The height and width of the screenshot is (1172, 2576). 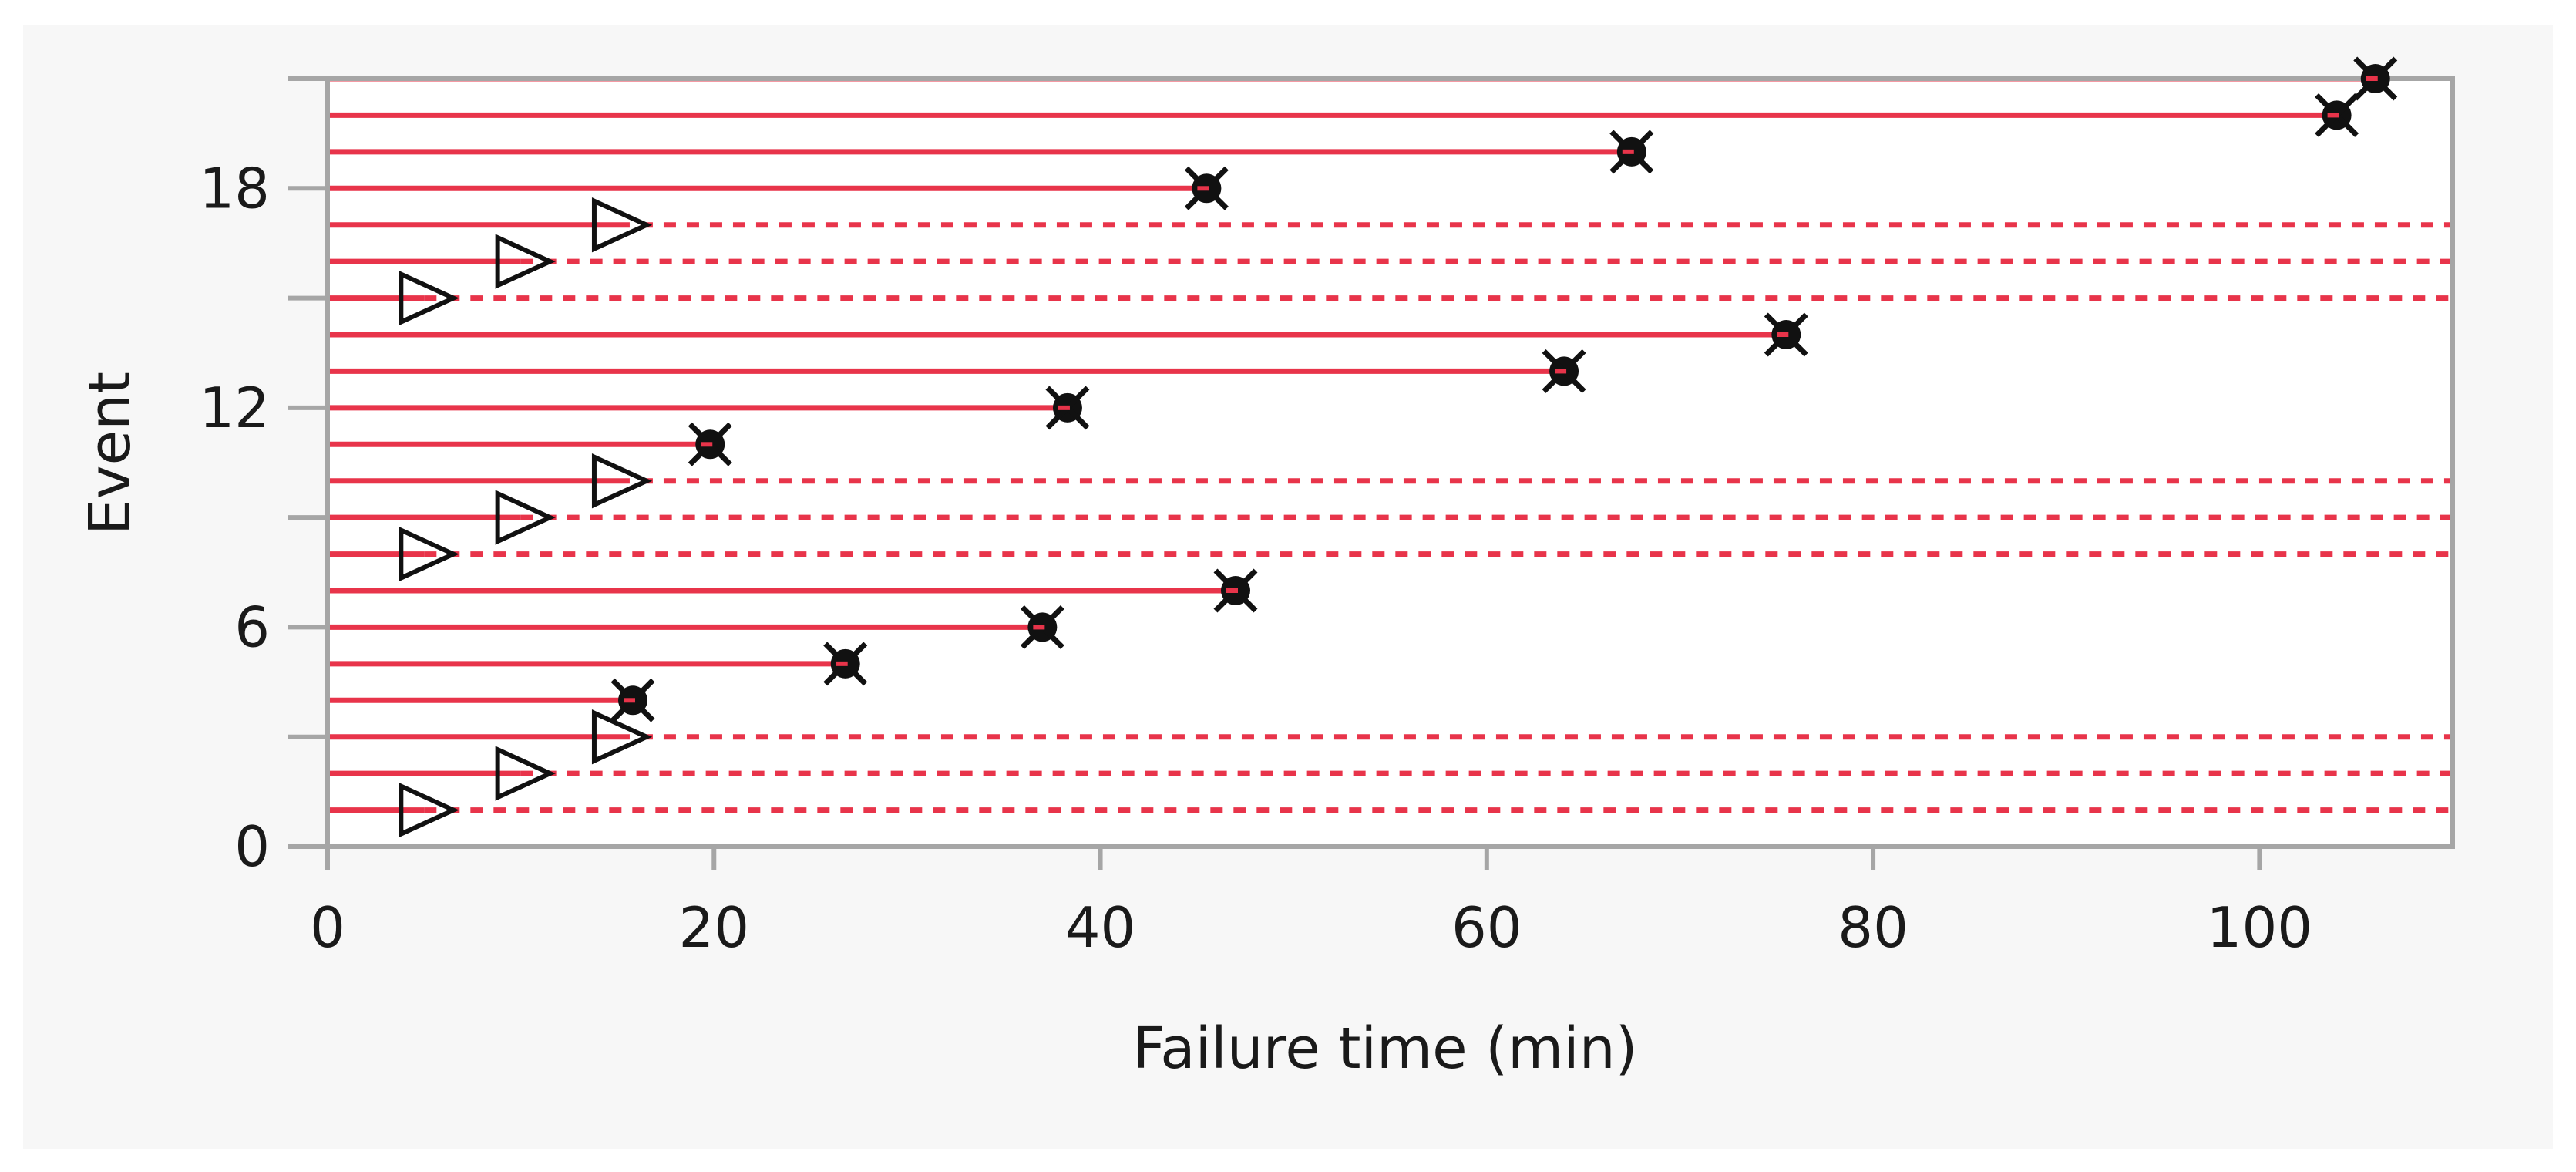 What do you see at coordinates (1311, 903) in the screenshot?
I see `x-axis: 0 20 40 60 80 100` at bounding box center [1311, 903].